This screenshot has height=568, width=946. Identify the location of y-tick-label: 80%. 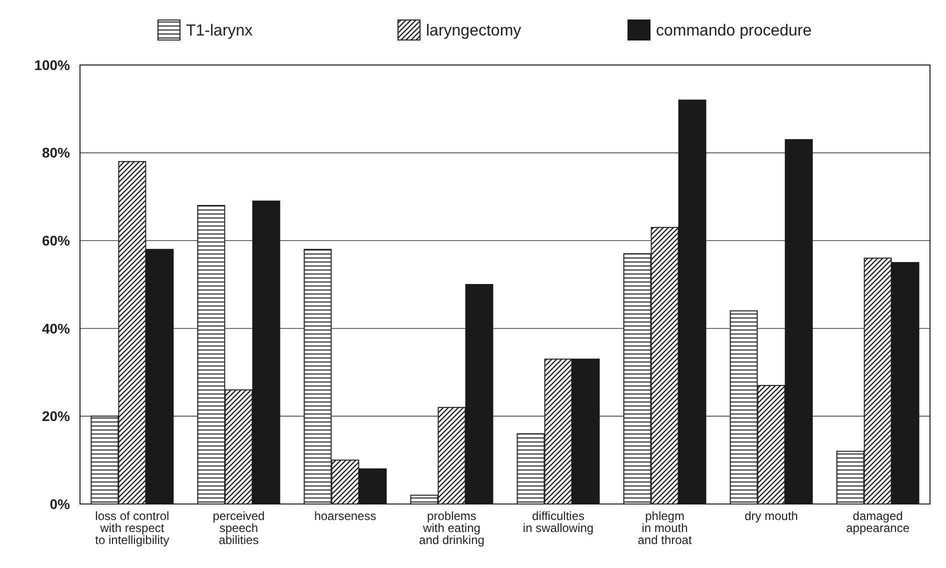
(56, 152).